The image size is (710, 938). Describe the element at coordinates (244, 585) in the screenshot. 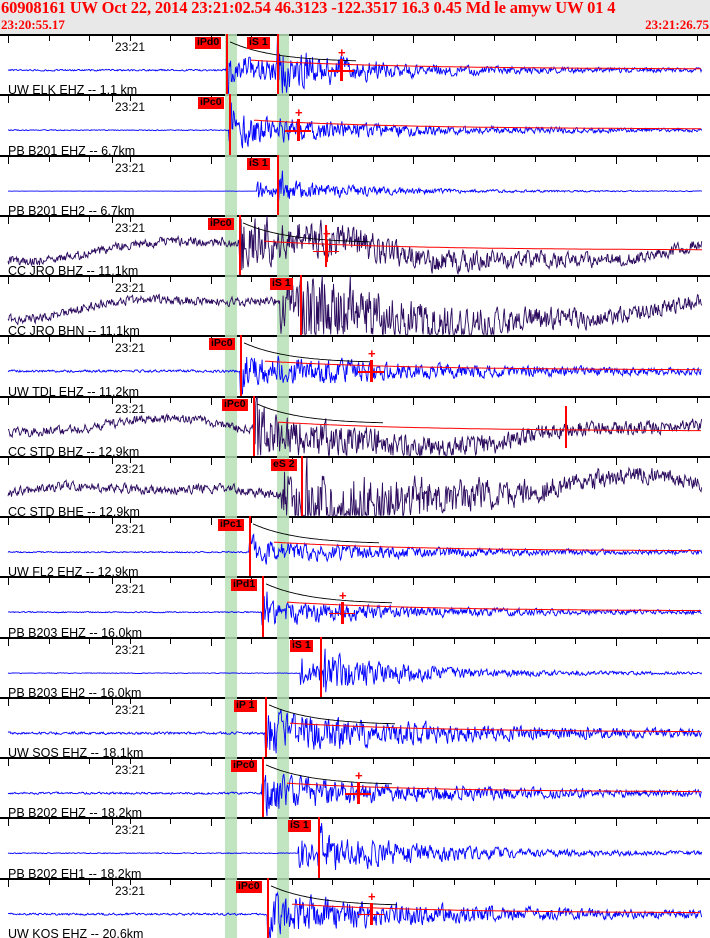

I see `p-pick-label: iPd1` at that location.